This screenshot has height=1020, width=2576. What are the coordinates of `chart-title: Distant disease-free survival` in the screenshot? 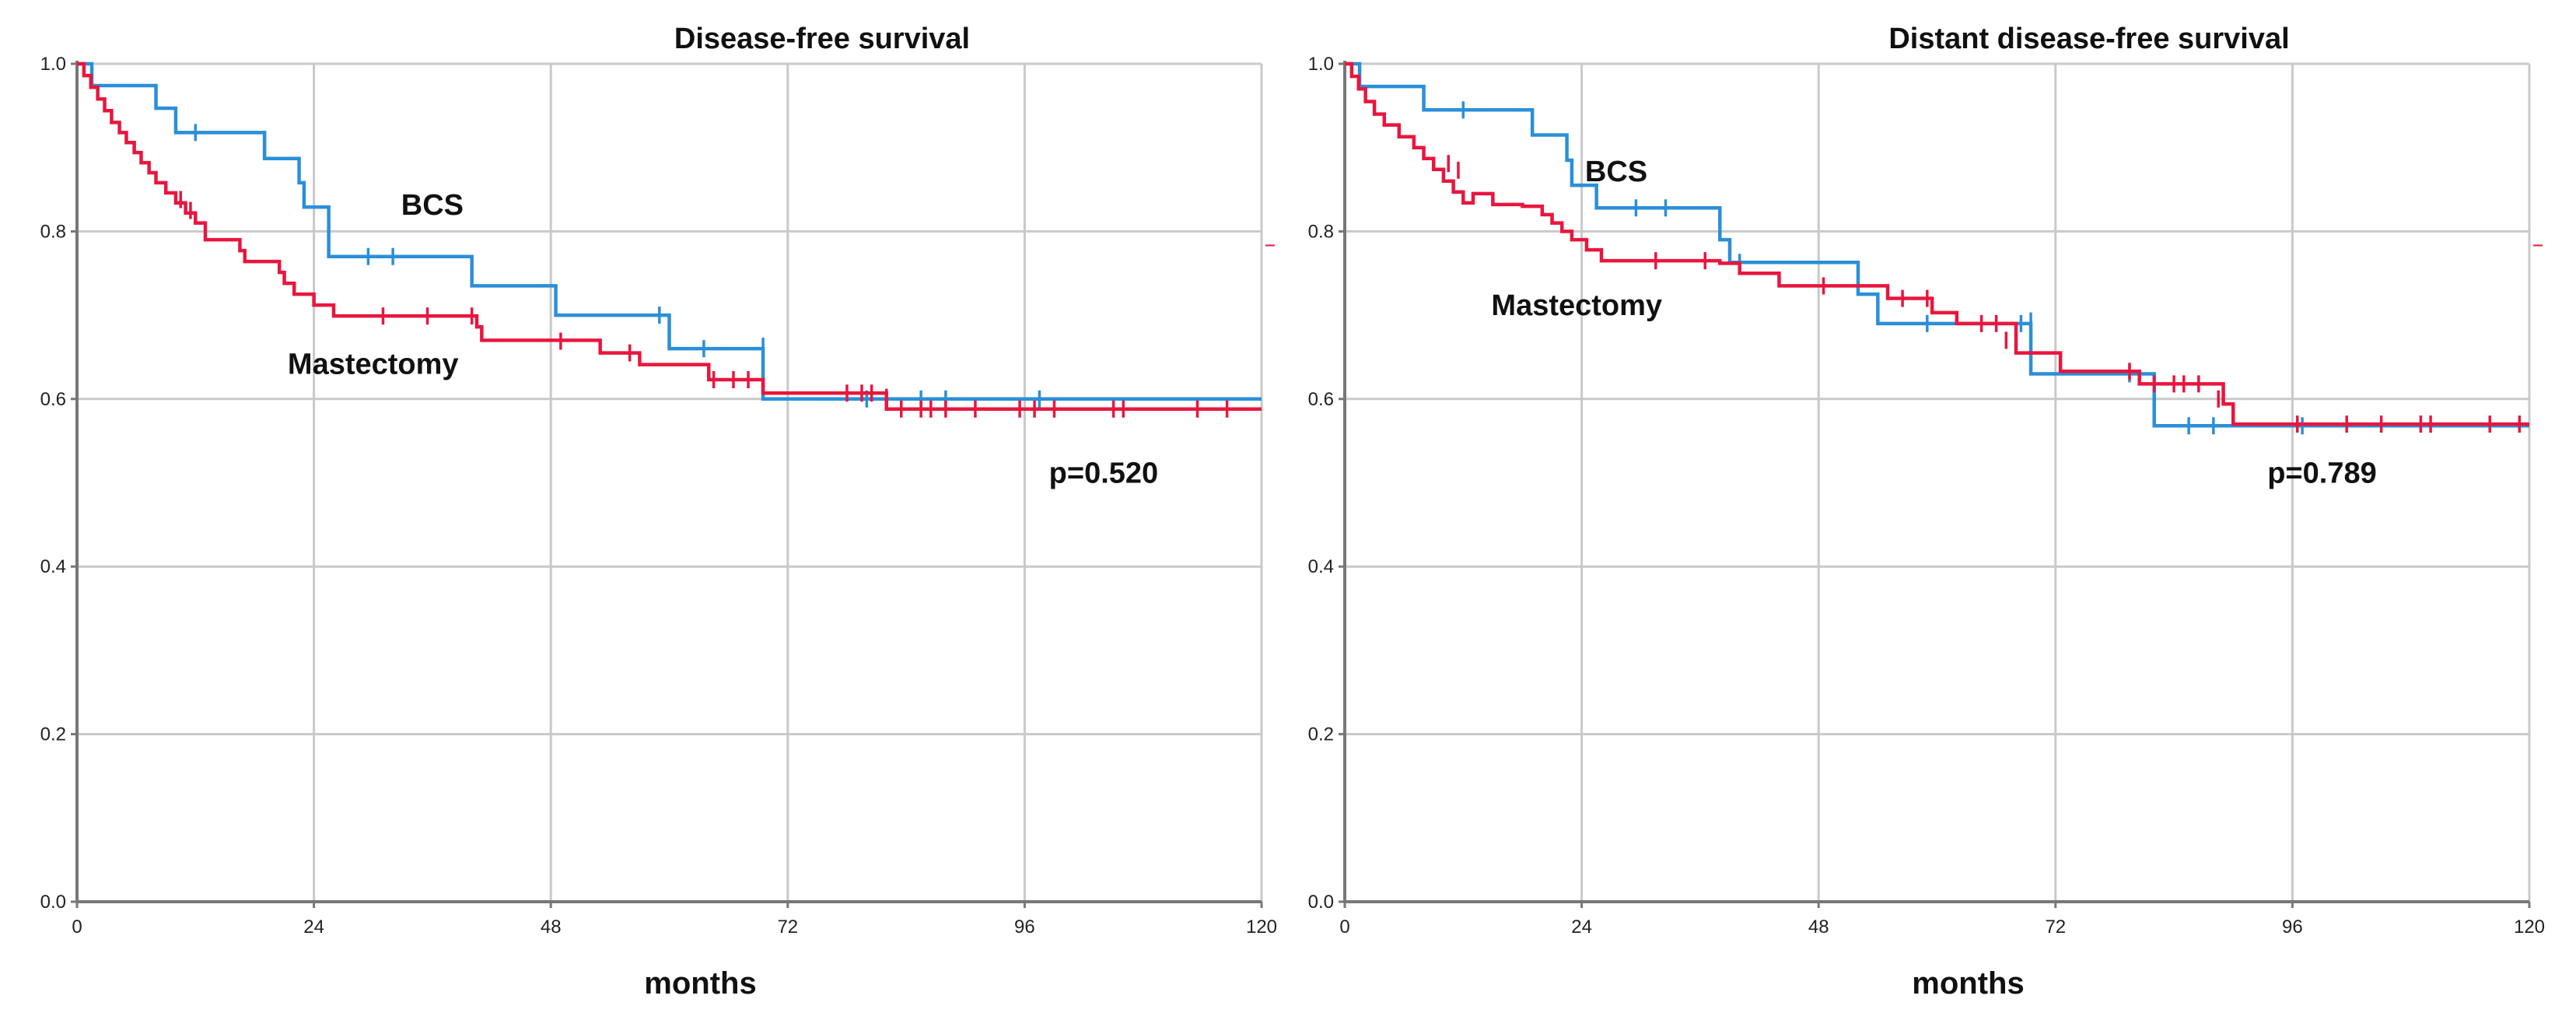 It's located at (2088, 39).